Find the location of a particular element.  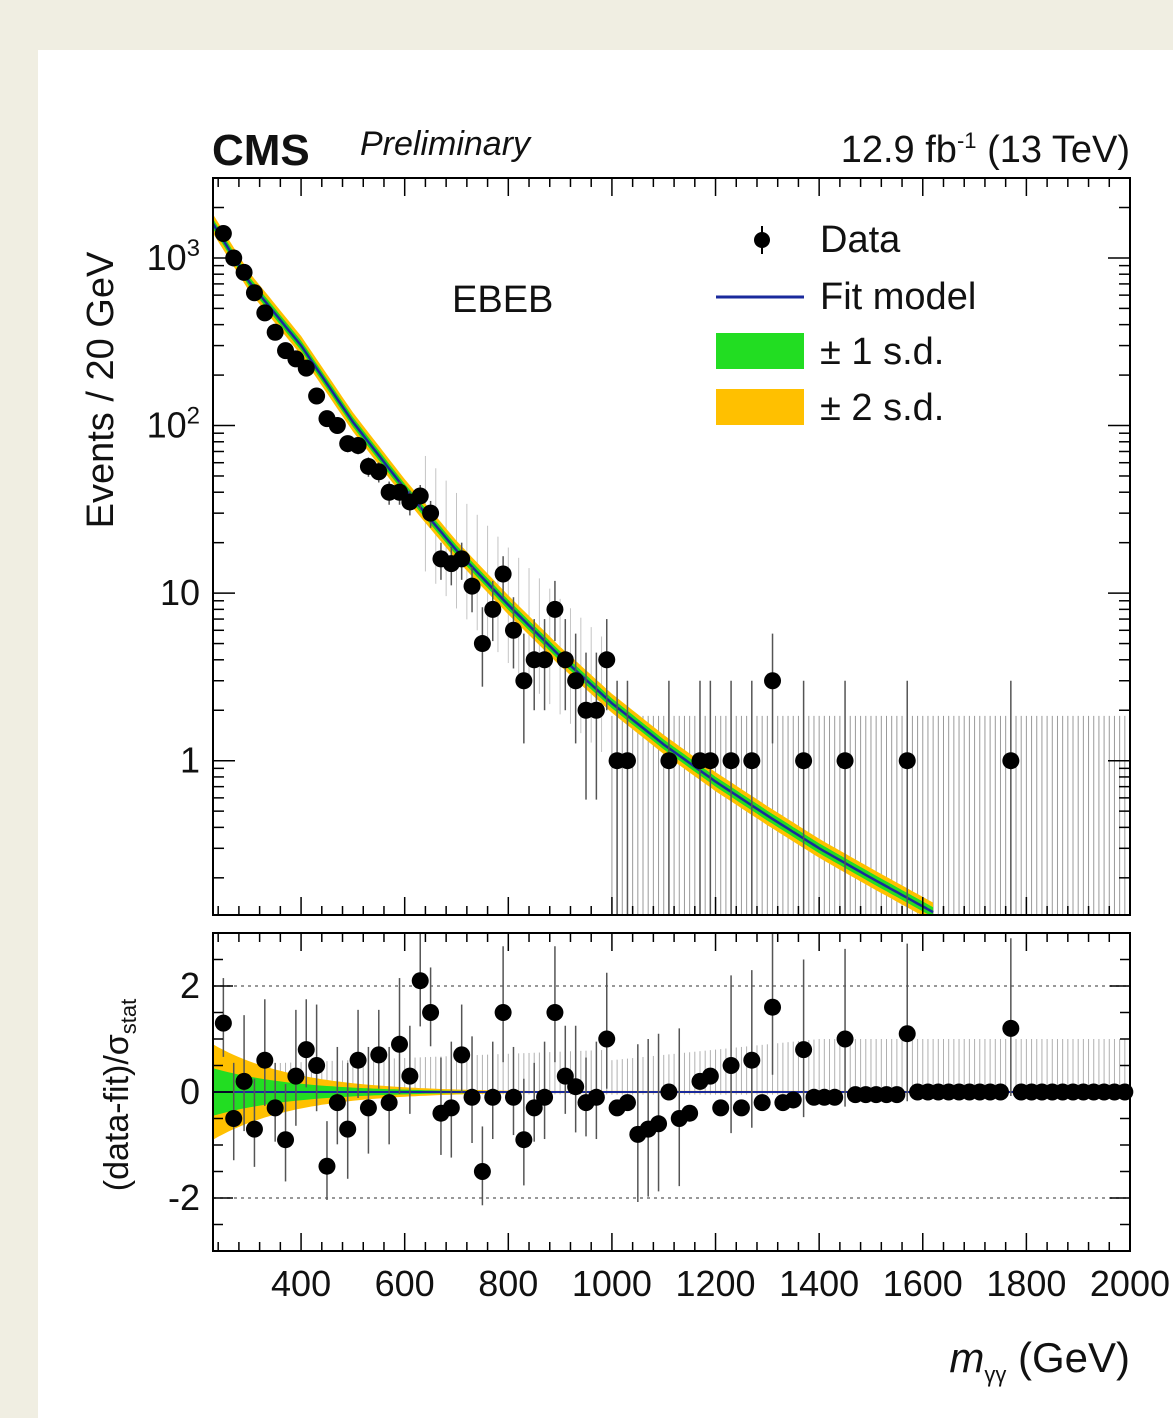

main-y-axis-label: Events / 20 GeV is located at coordinates (101, 389).